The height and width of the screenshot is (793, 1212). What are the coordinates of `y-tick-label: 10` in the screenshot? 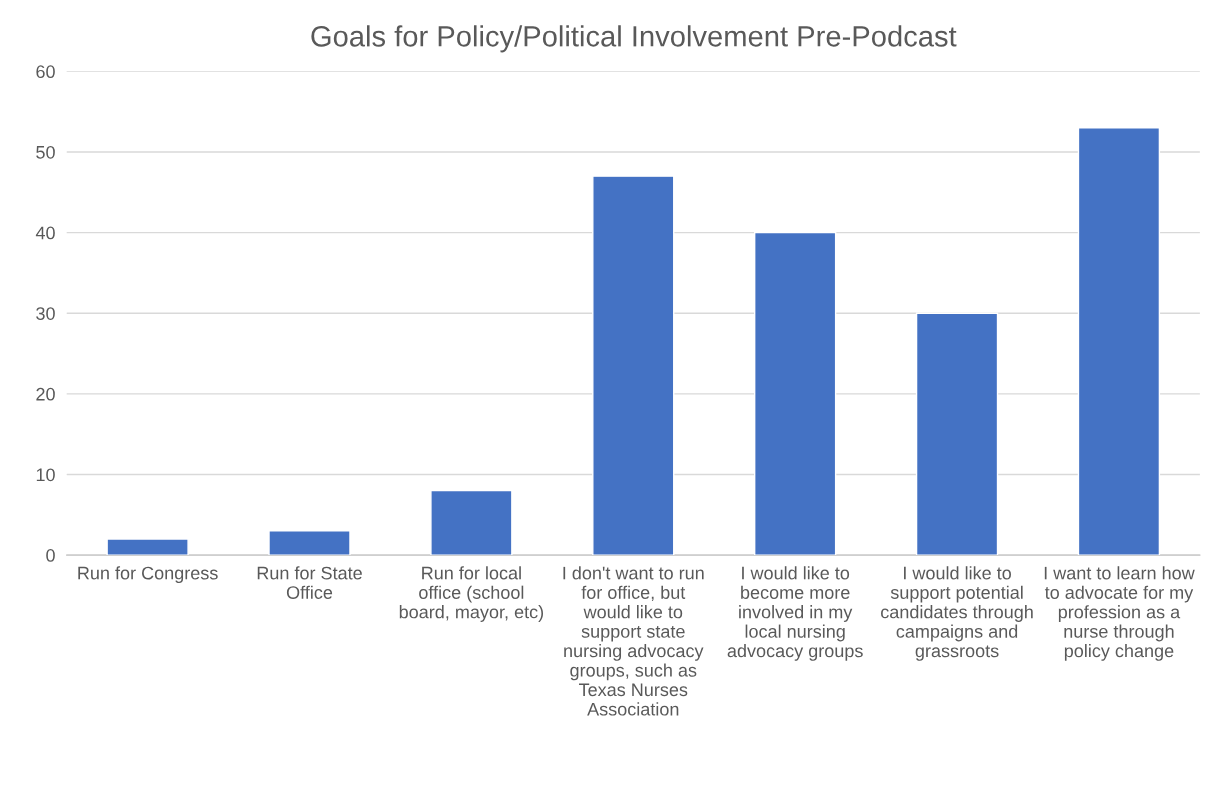 It's located at (45, 475).